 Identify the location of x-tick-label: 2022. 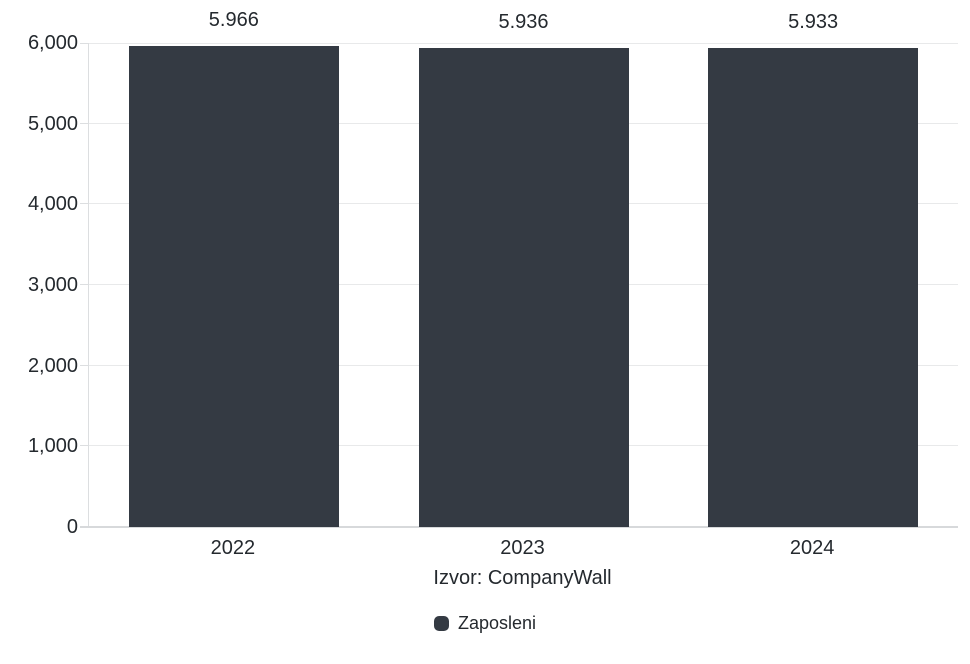
(233, 548).